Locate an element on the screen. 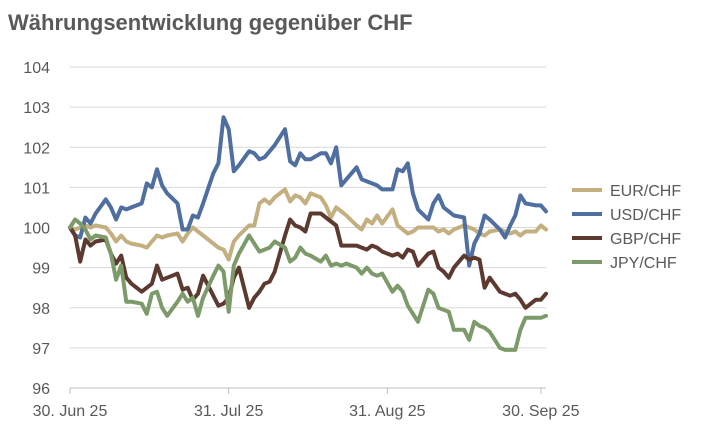 This screenshot has height=432, width=720. legend-label: GBP/CHF is located at coordinates (645, 239).